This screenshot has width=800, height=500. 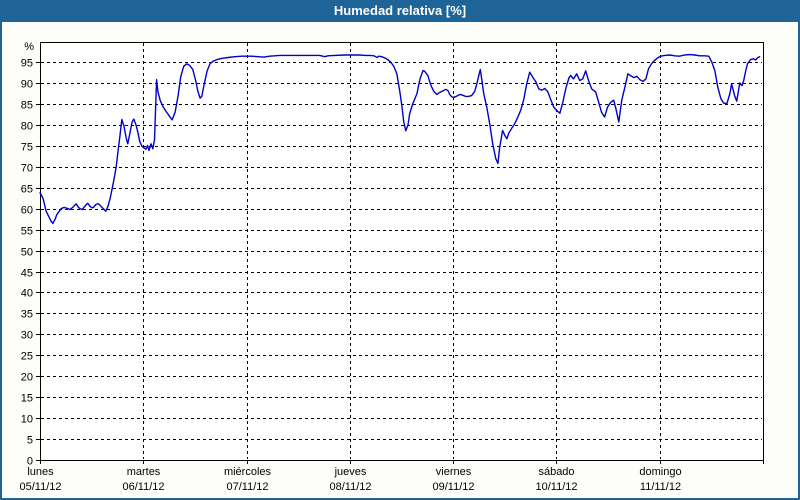 What do you see at coordinates (247, 487) in the screenshot?
I see `x-axis-date-label: 07/11/12` at bounding box center [247, 487].